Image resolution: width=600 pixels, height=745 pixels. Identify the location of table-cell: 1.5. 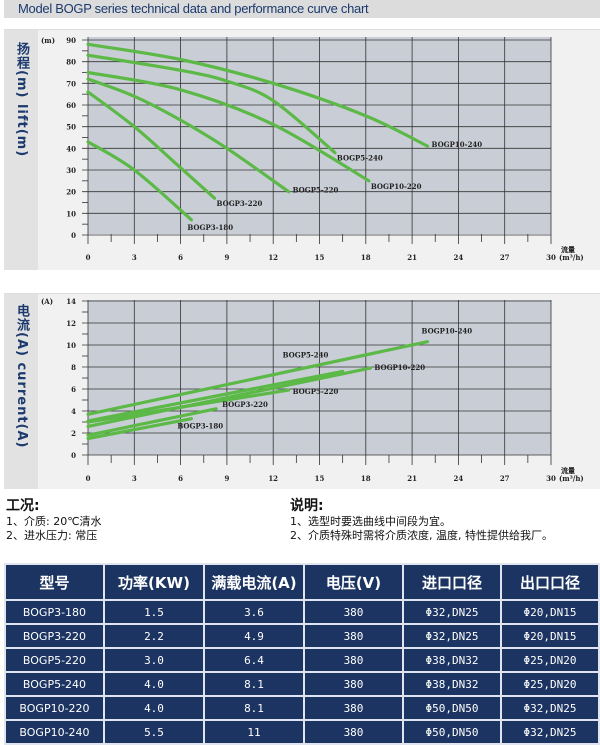
(154, 612).